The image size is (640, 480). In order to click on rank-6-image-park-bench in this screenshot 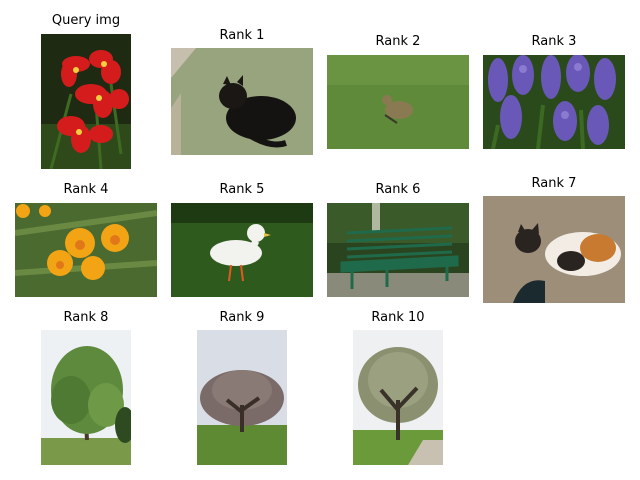, I will do `click(398, 250)`.